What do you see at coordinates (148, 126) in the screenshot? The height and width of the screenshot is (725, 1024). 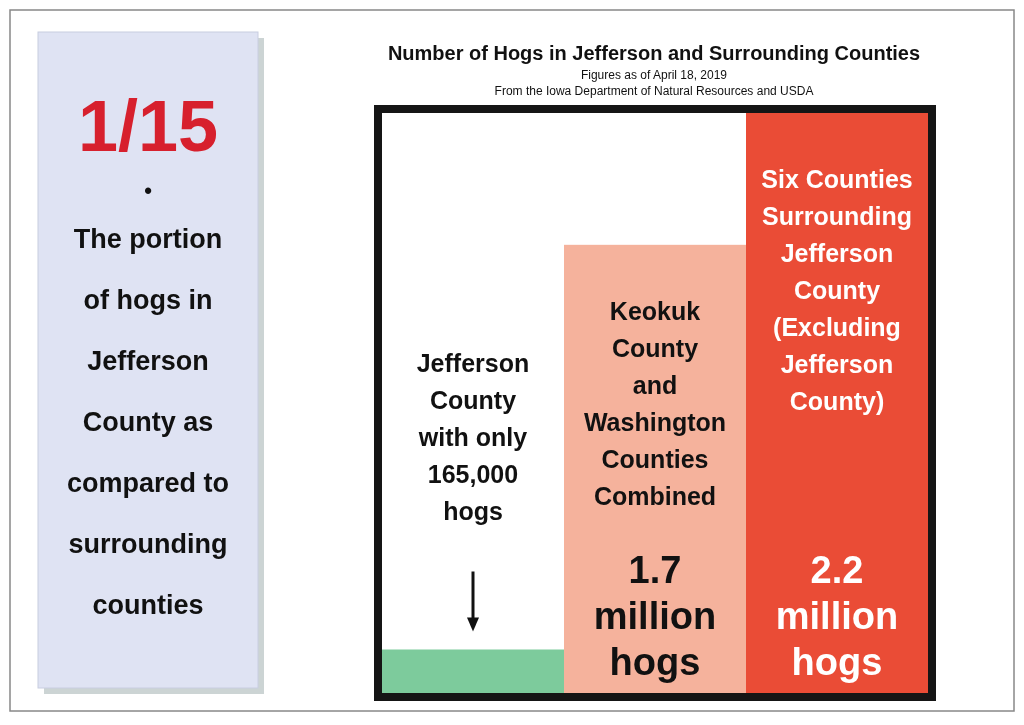 I see `text: 1/15` at bounding box center [148, 126].